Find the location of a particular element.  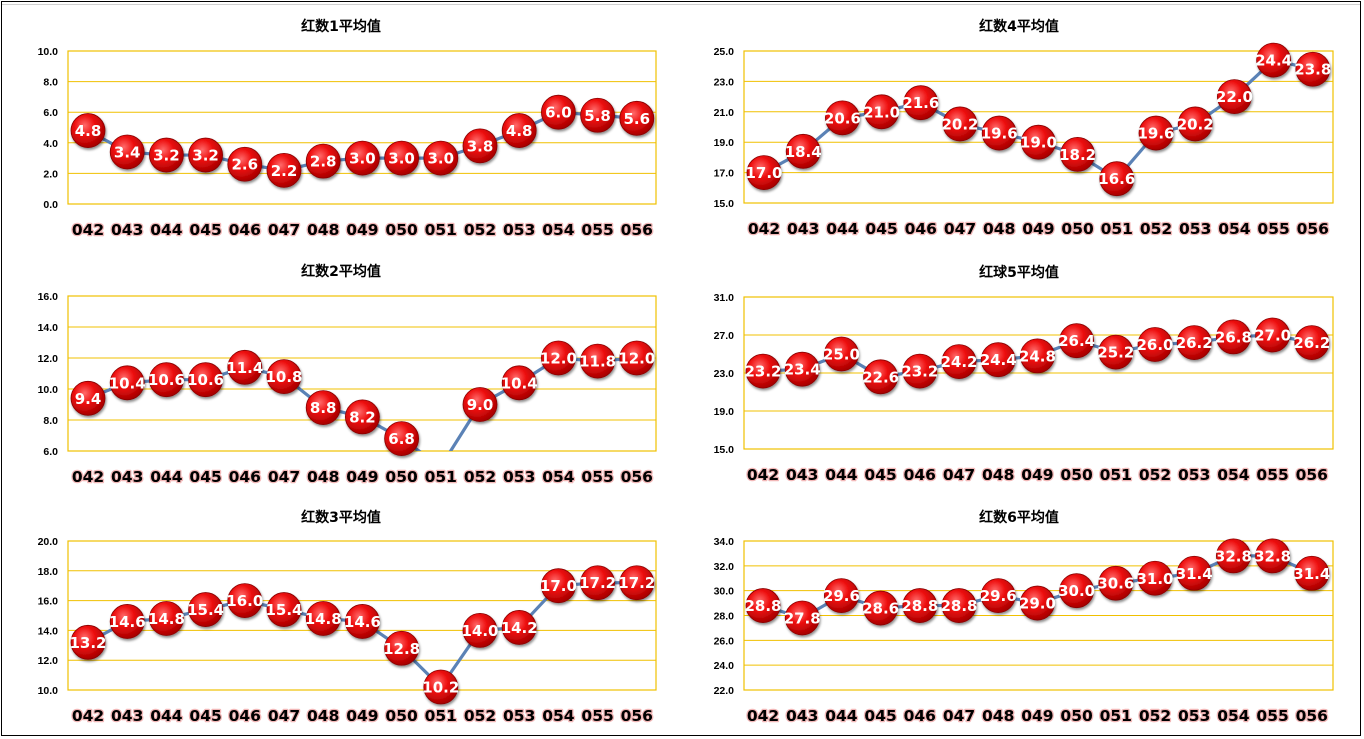

data-label: 24.4 is located at coordinates (1273, 61).